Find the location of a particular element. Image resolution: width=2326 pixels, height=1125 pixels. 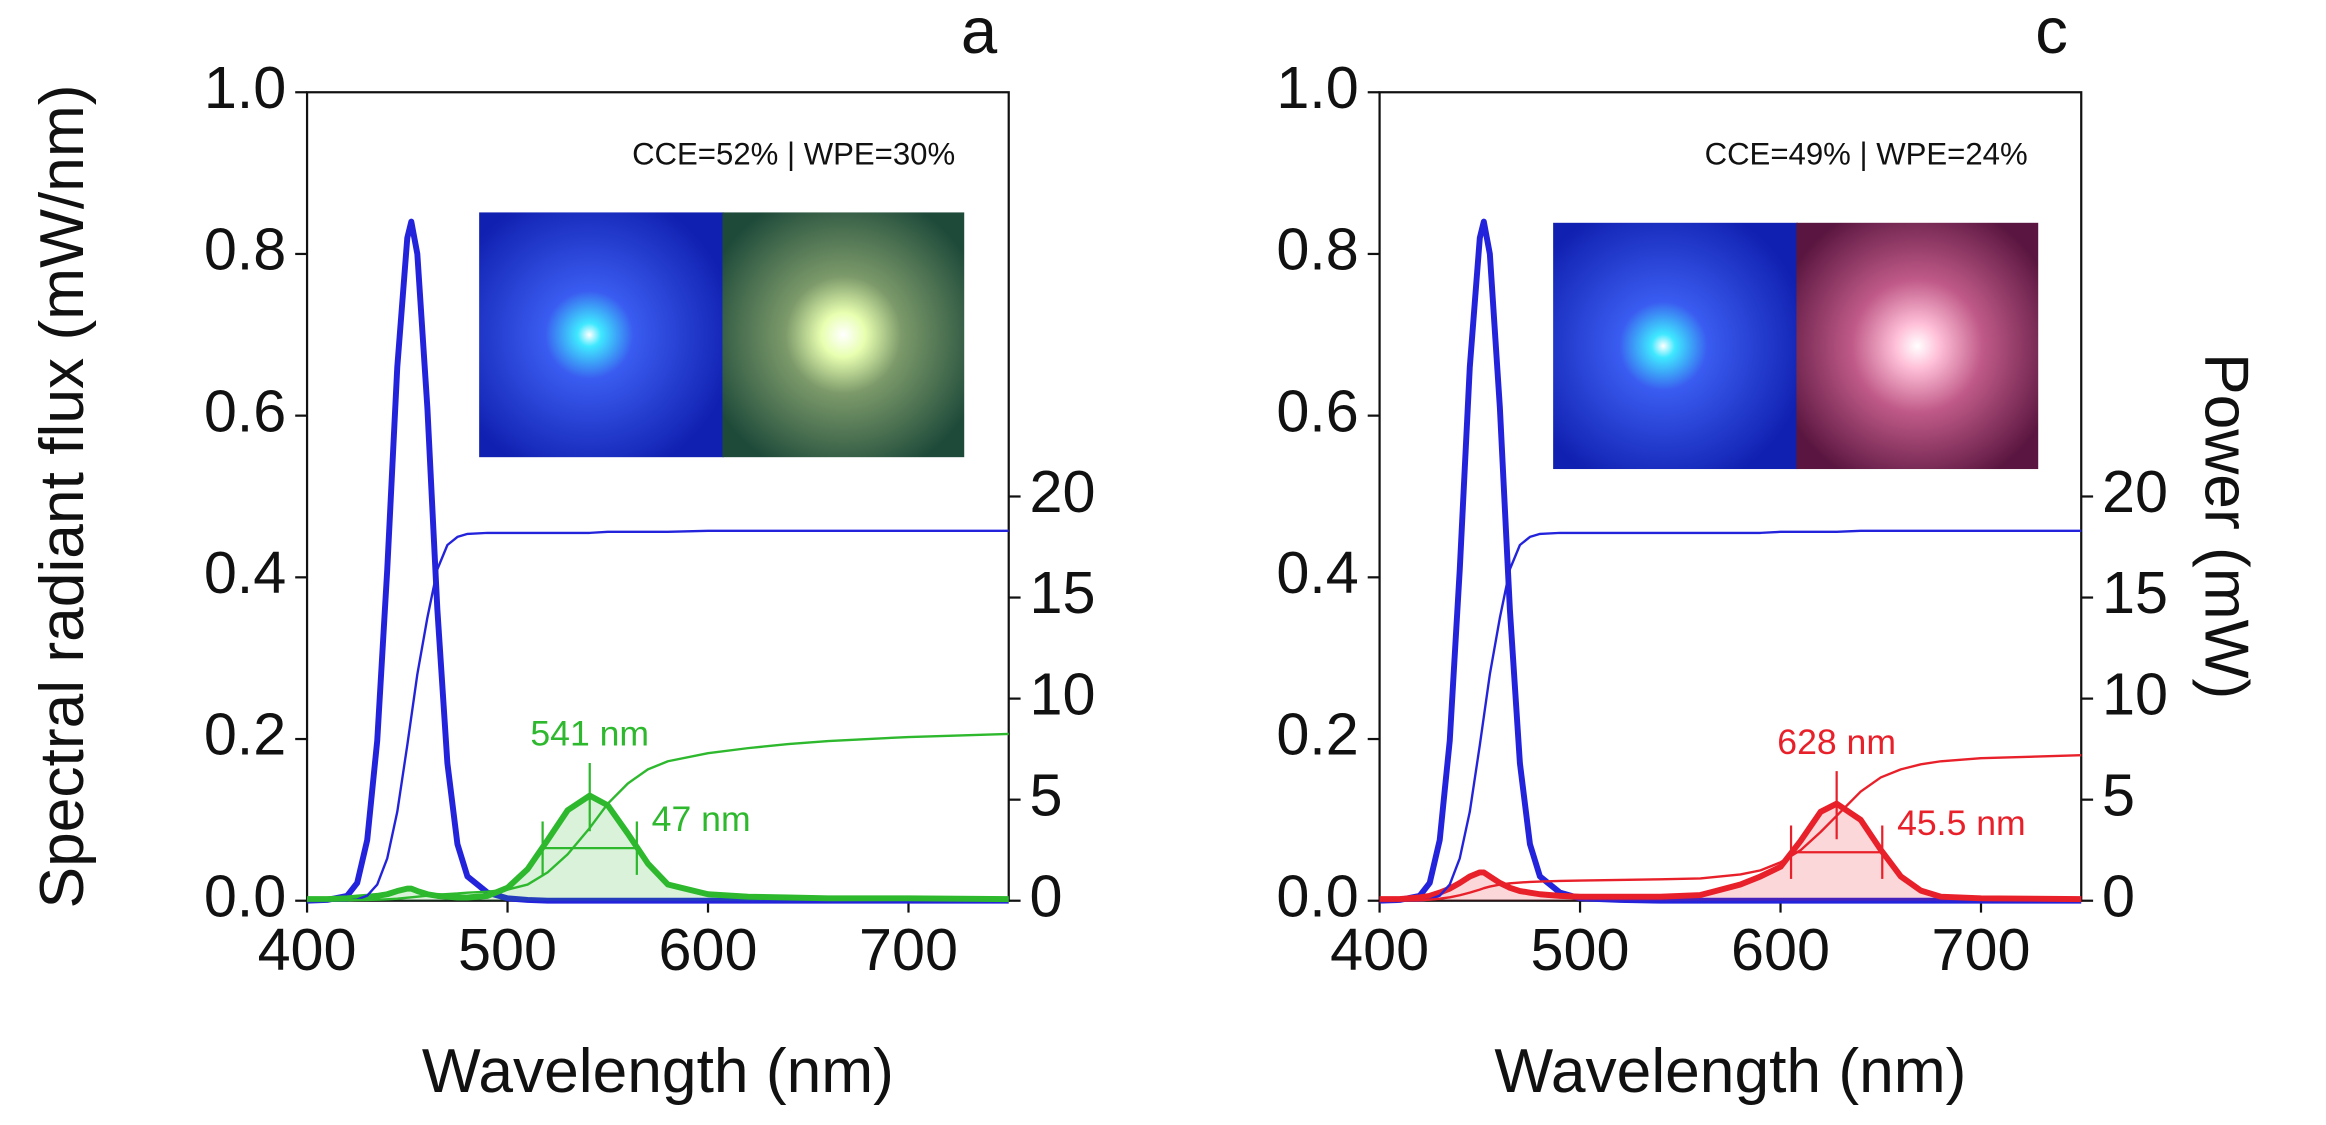

annotation: CCE=49% | WPE=24% is located at coordinates (1866, 153).